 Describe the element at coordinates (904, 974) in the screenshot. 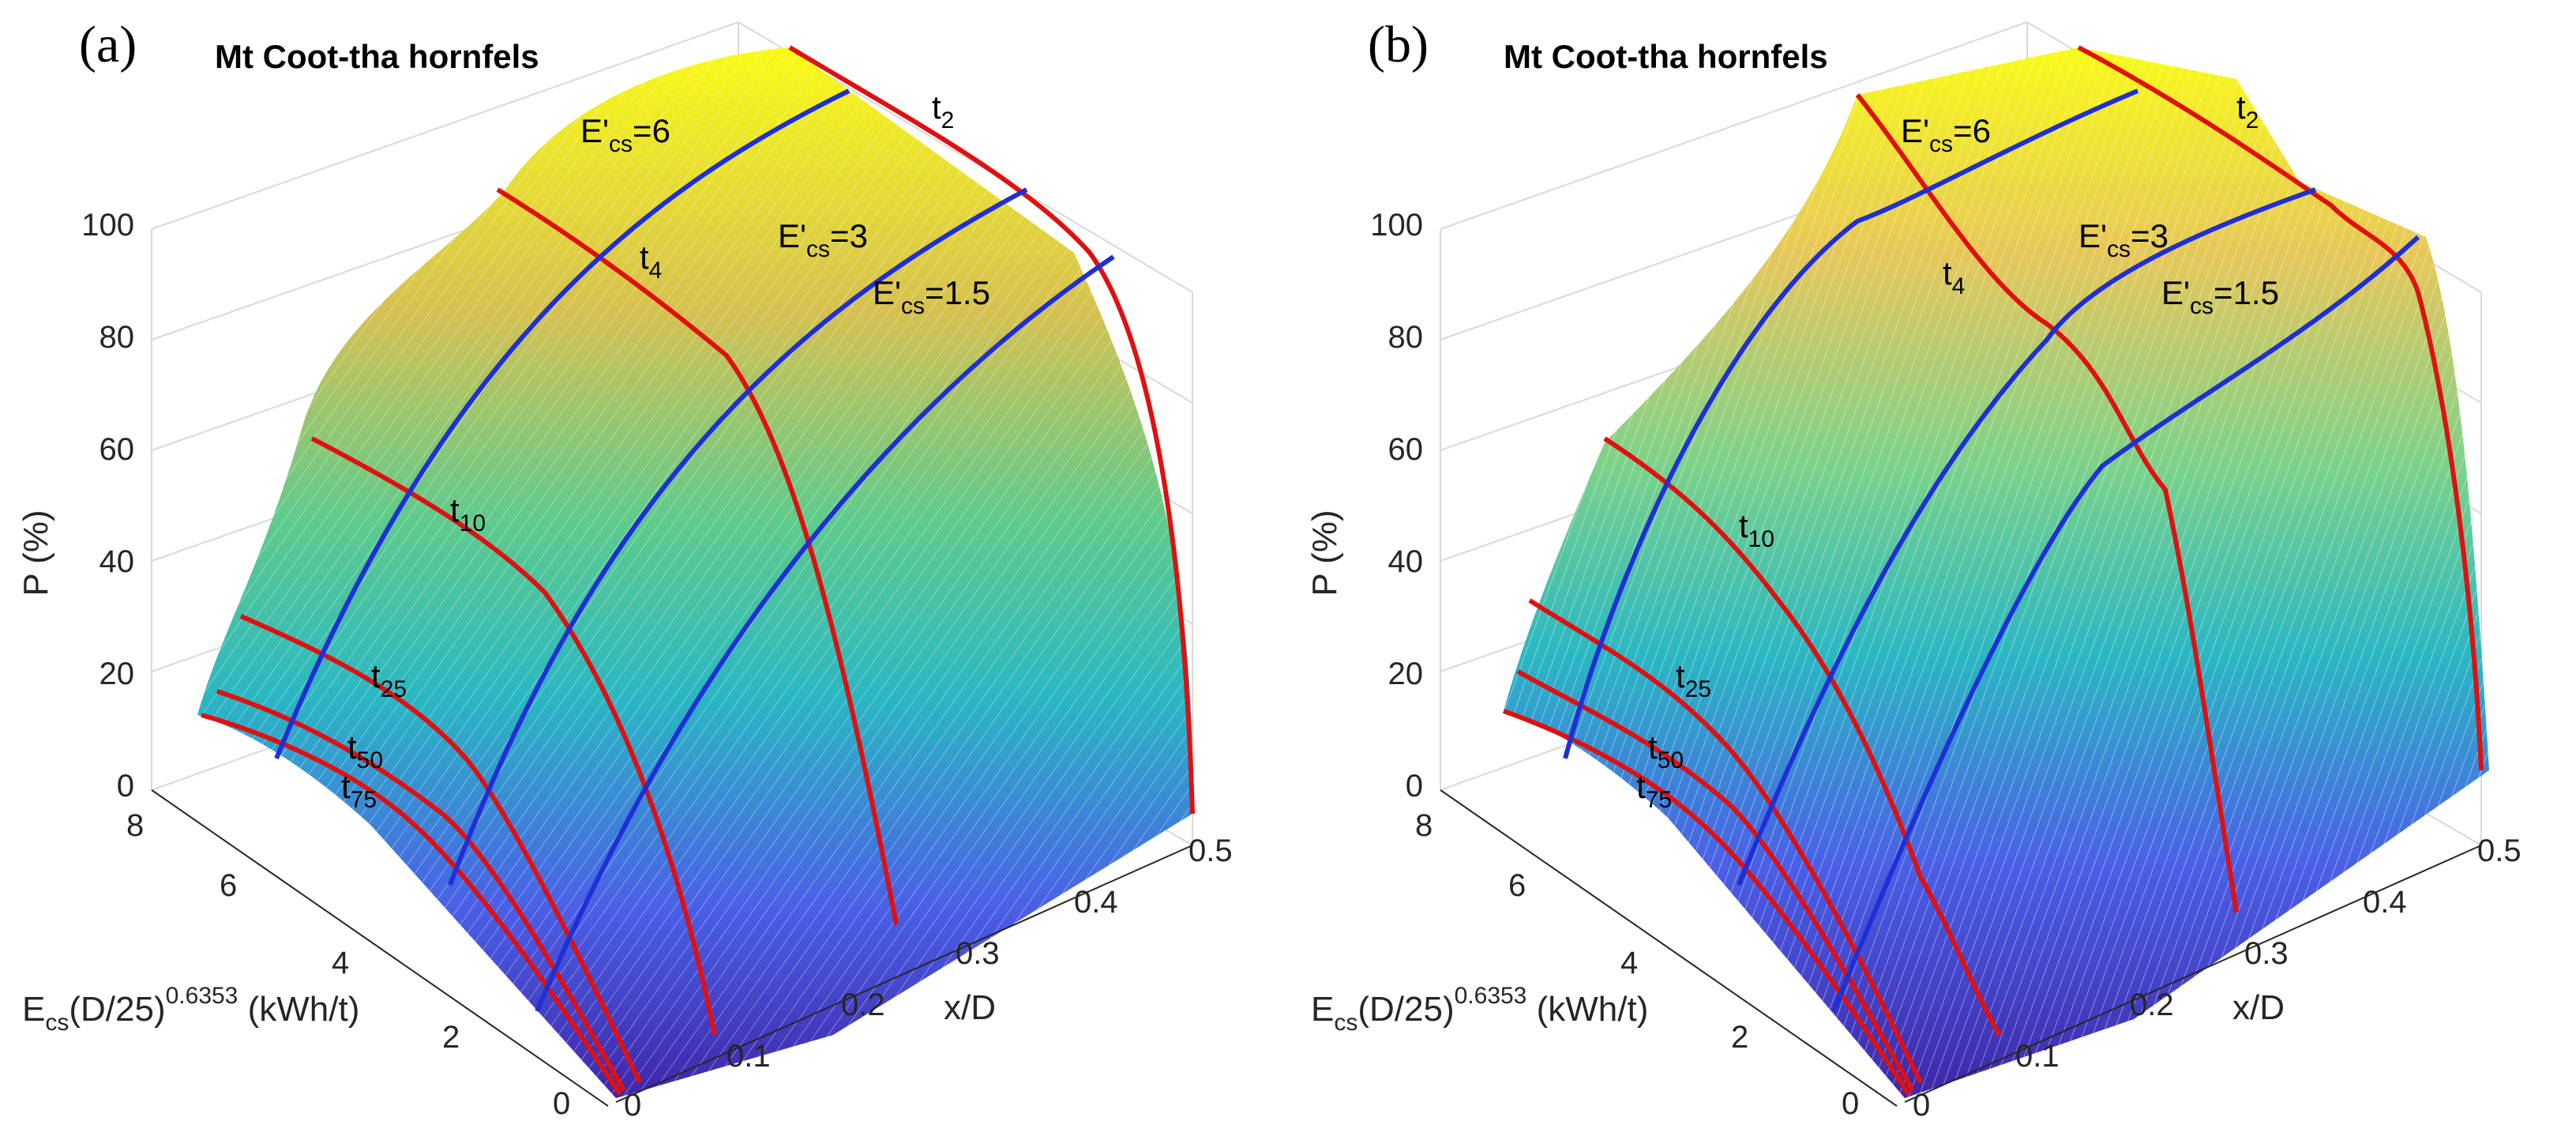

I see `x-axis-line` at that location.